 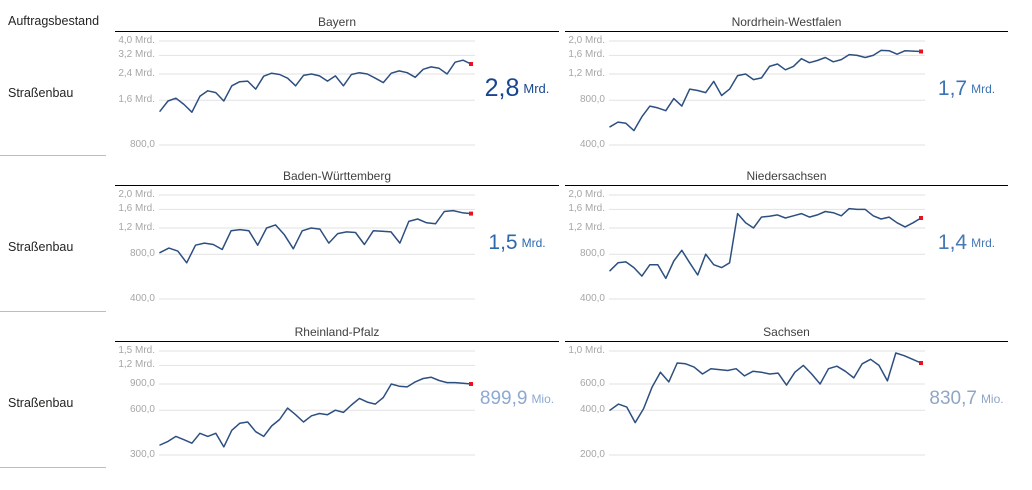 I want to click on latest-value-callout: 1,7 Mrd., so click(x=966, y=93).